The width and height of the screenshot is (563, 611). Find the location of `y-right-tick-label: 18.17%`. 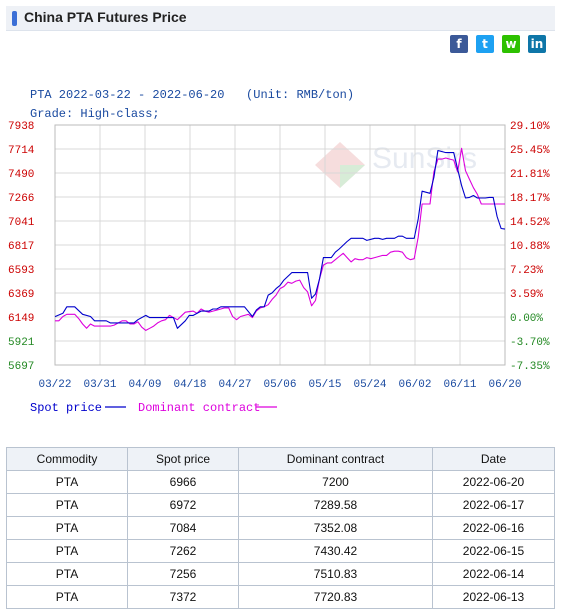

y-right-tick-label: 18.17% is located at coordinates (530, 199).